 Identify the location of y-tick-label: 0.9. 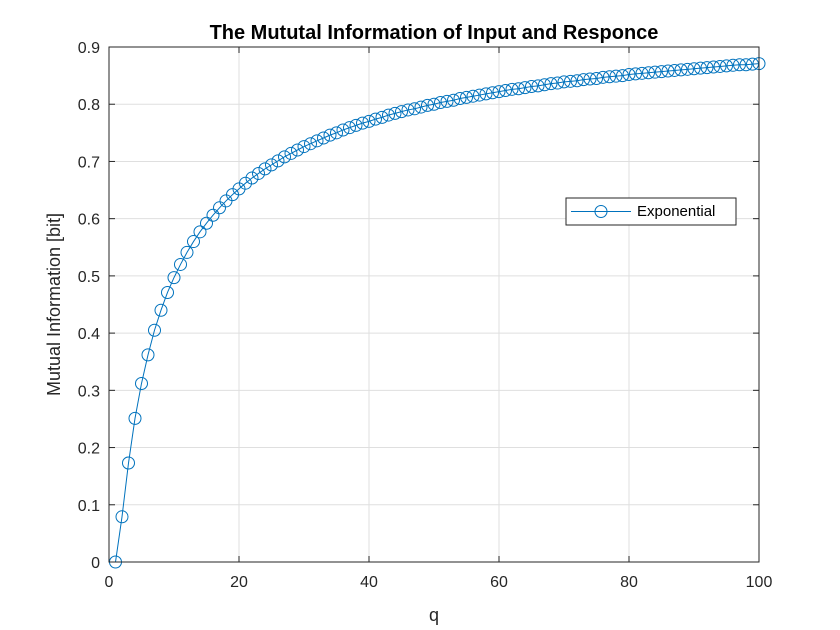
(89, 48).